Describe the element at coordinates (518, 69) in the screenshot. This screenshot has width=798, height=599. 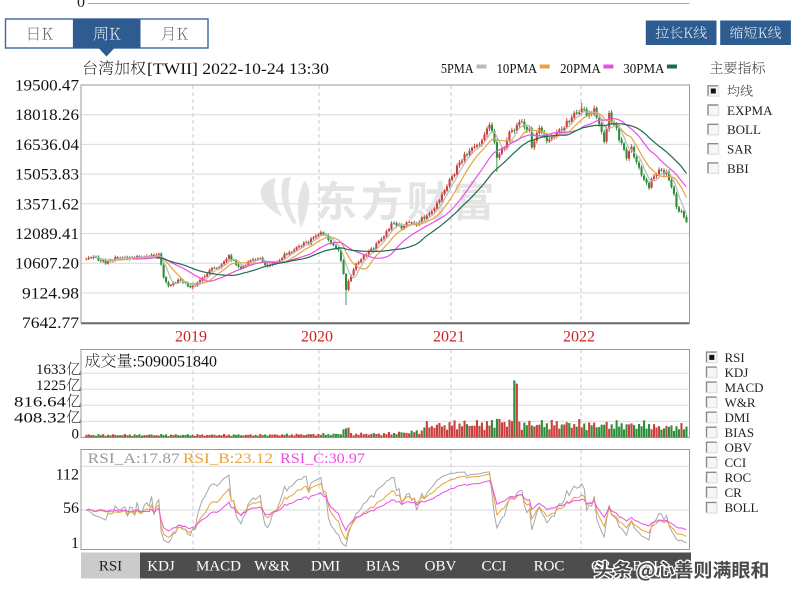
I see `svg-text: 10PMA` at that location.